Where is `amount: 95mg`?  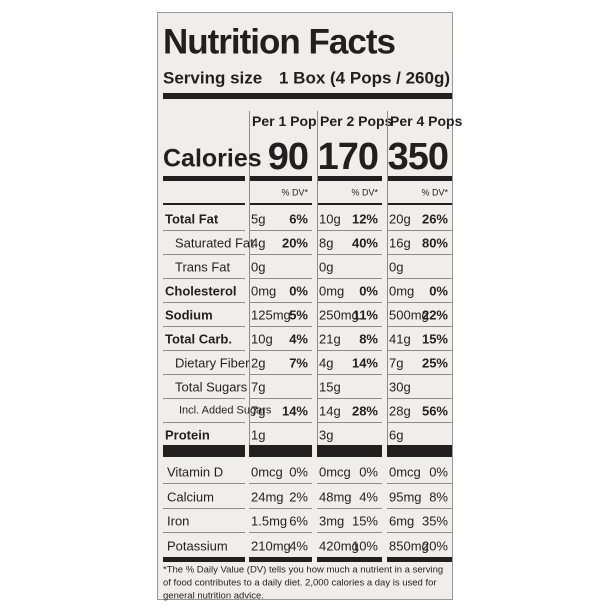 amount: 95mg is located at coordinates (405, 496).